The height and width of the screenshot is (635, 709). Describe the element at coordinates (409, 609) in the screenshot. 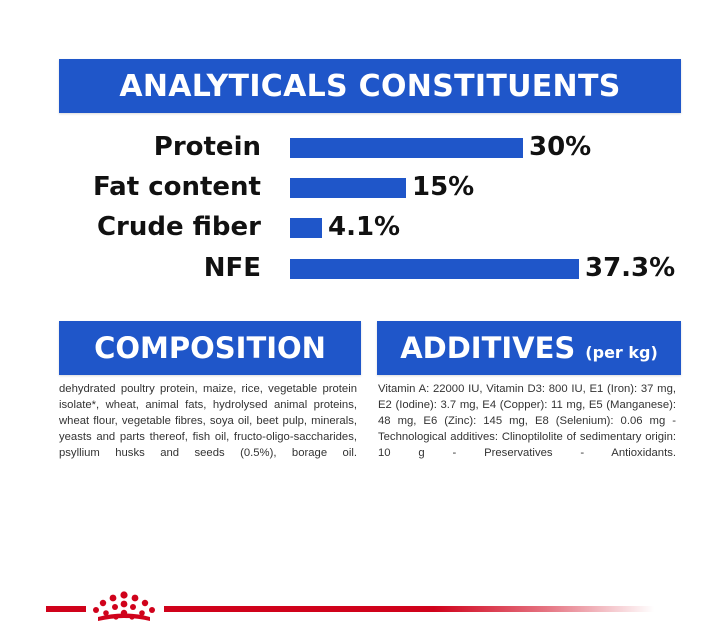

I see `footer-red-line-right` at that location.